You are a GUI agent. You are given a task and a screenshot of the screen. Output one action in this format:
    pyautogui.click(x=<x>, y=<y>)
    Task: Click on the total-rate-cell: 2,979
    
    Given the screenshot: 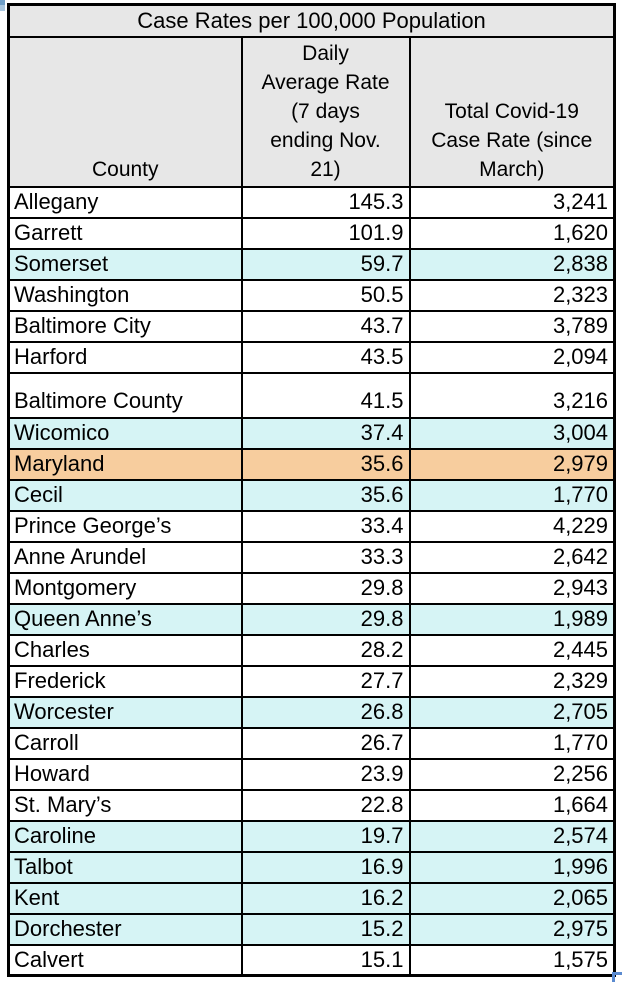 What is the action you would take?
    pyautogui.click(x=512, y=464)
    